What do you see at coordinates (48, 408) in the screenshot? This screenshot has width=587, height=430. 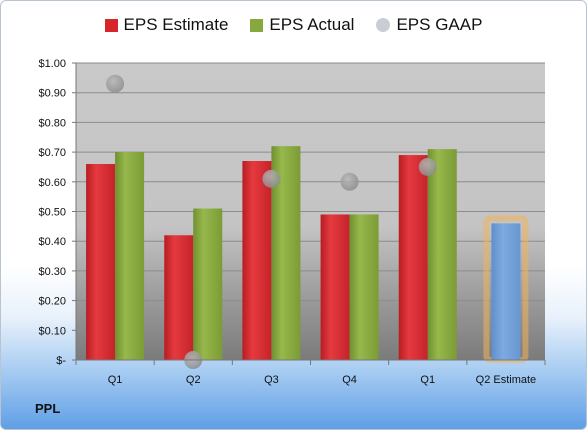 I see `company-ticker: PPL` at bounding box center [48, 408].